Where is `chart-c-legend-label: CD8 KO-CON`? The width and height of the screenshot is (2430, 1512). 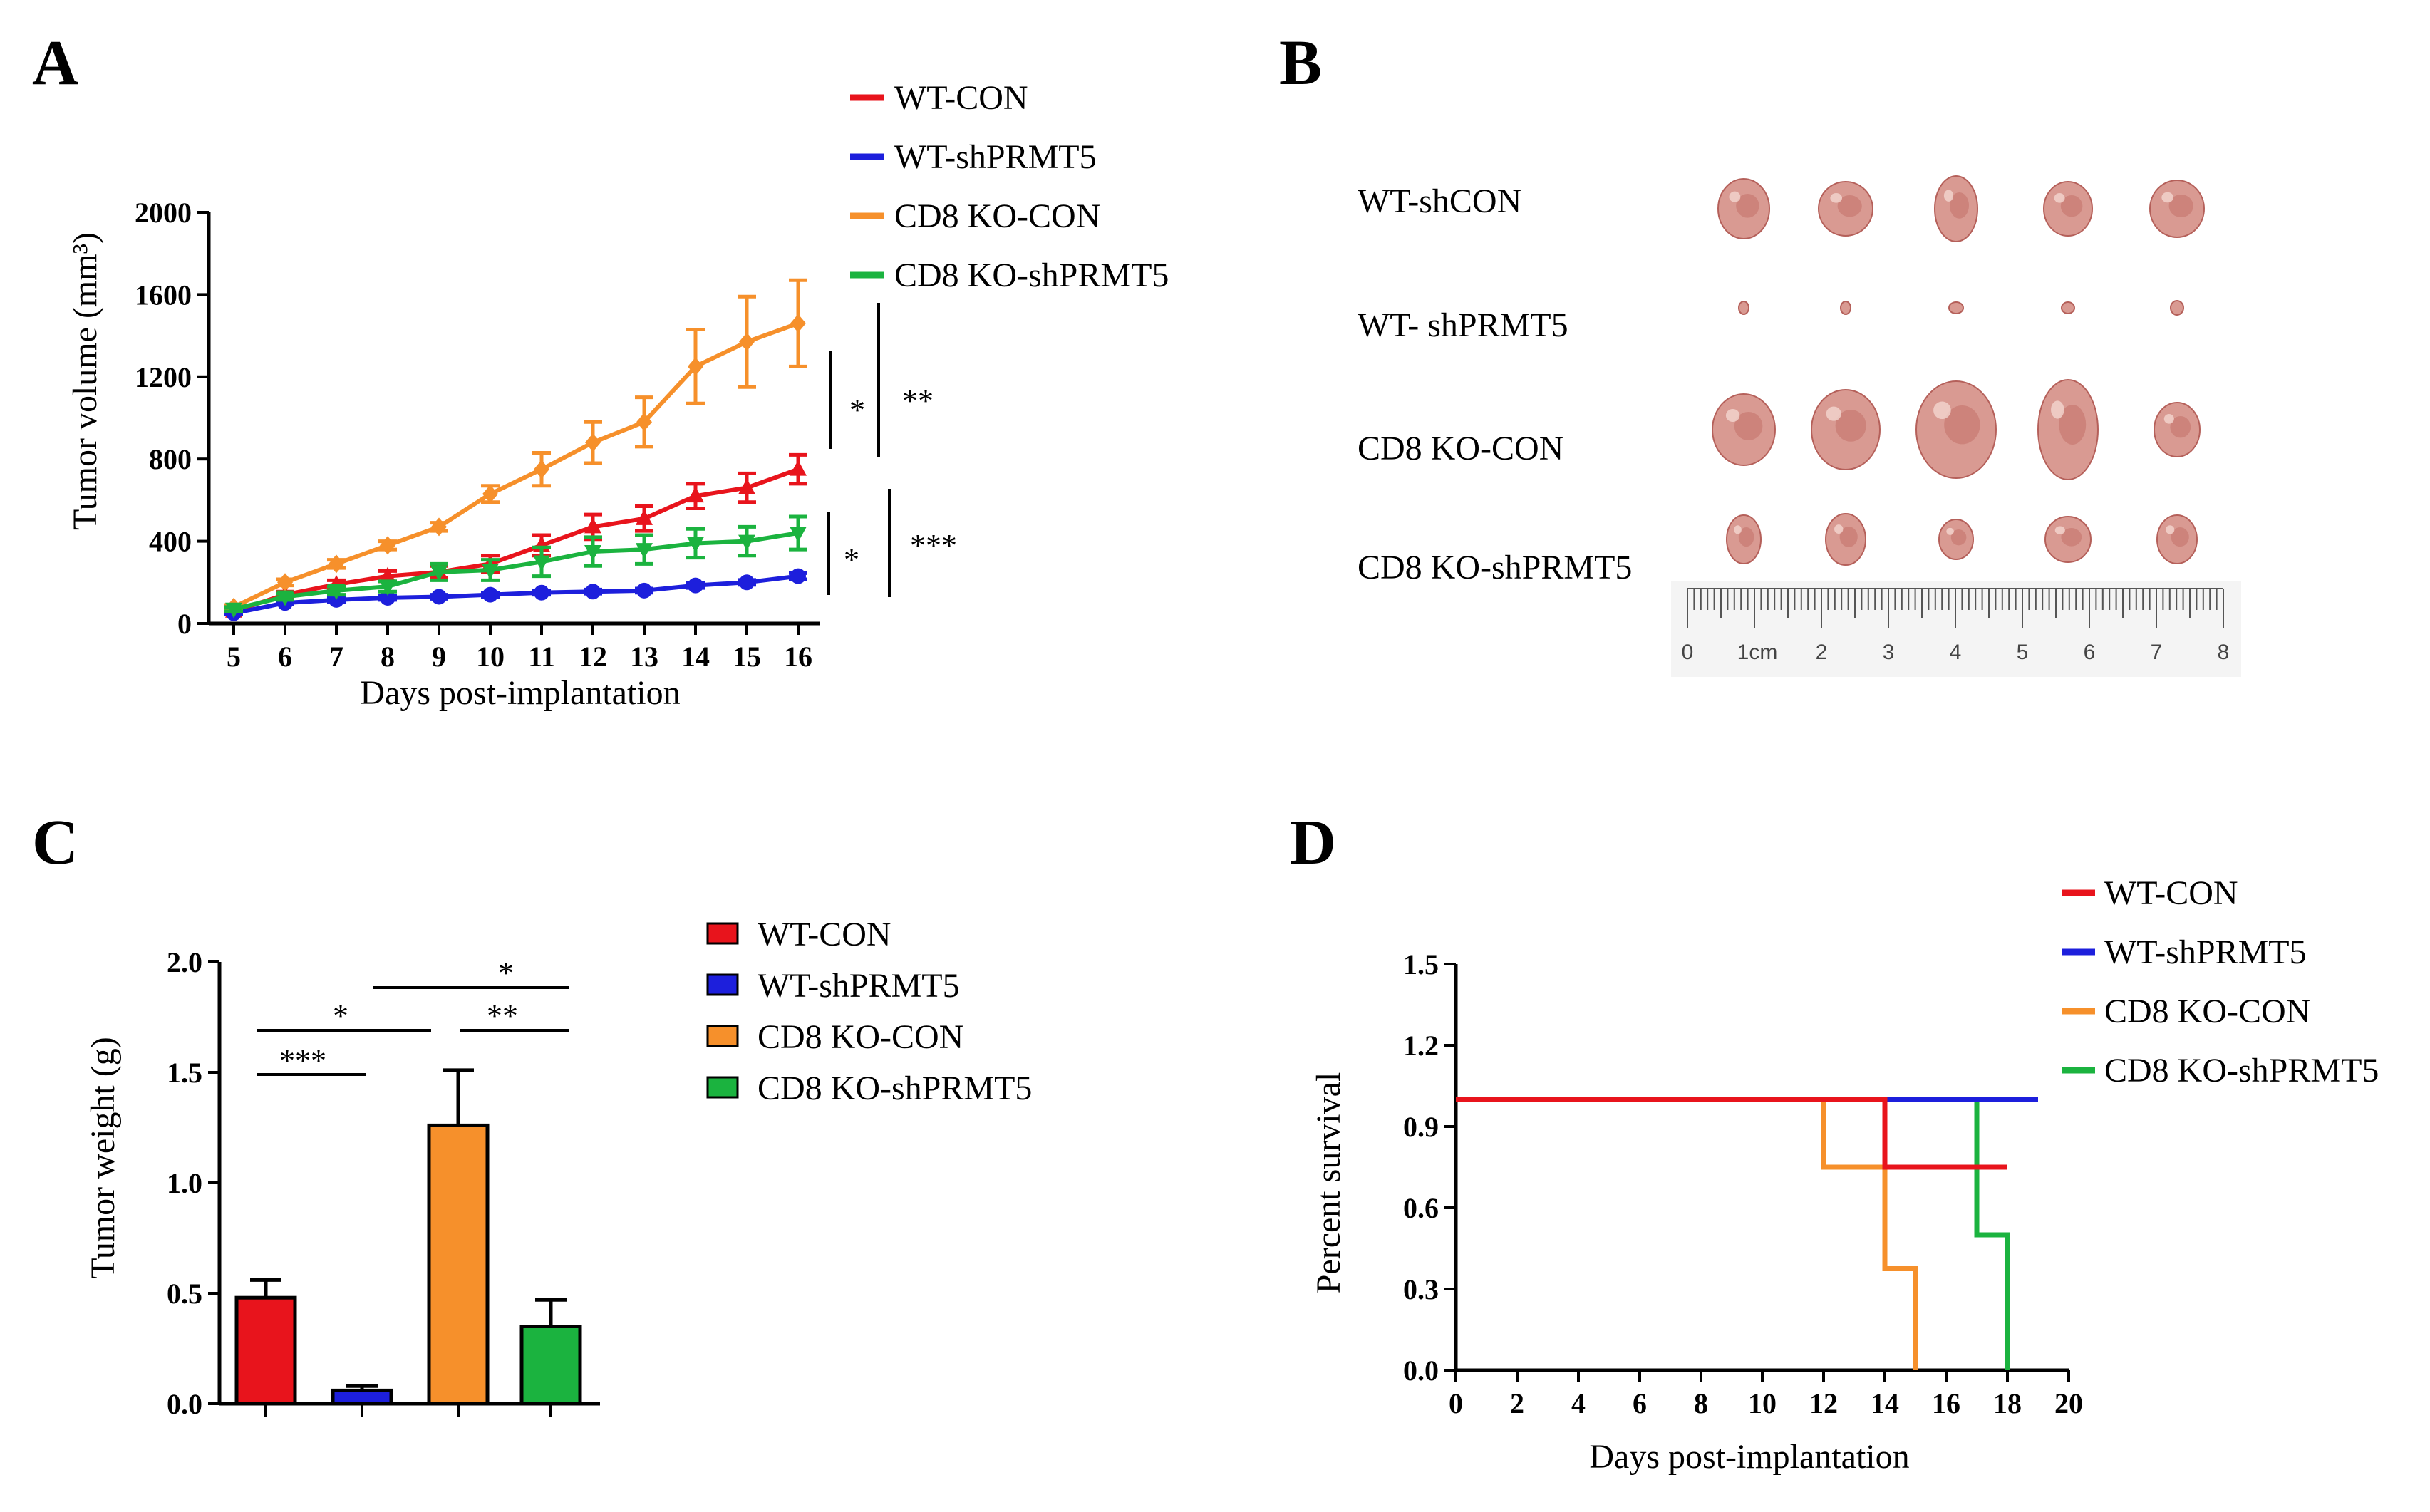 chart-c-legend-label: CD8 KO-CON is located at coordinates (860, 1037).